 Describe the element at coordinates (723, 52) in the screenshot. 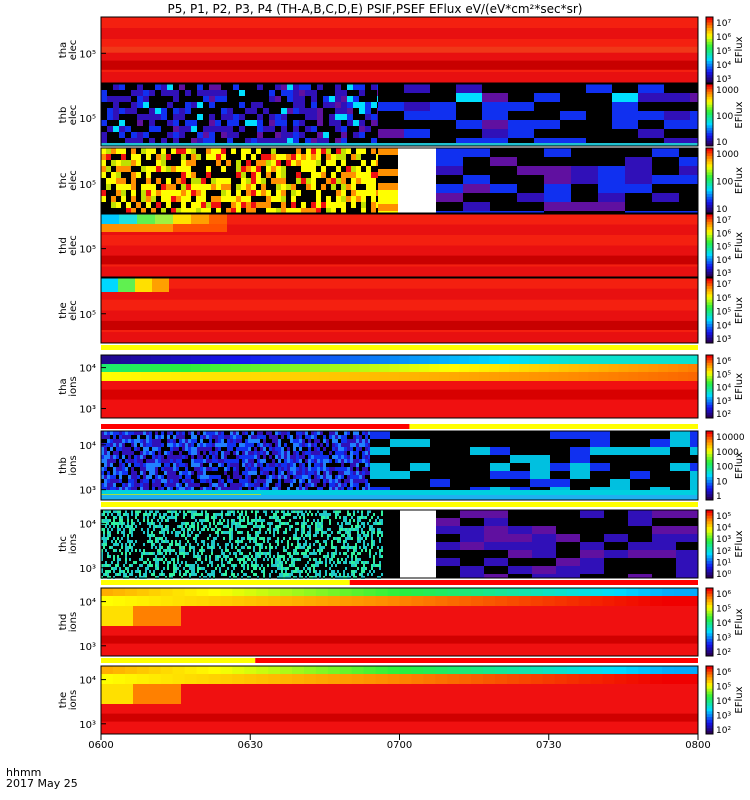

I see `colorbar-tick-label: 10⁵` at that location.